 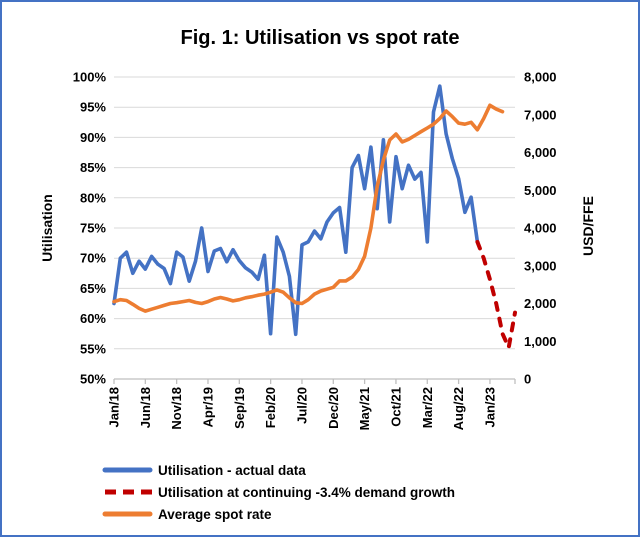 I want to click on right-axis-tick-label: 5,000, so click(x=540, y=190).